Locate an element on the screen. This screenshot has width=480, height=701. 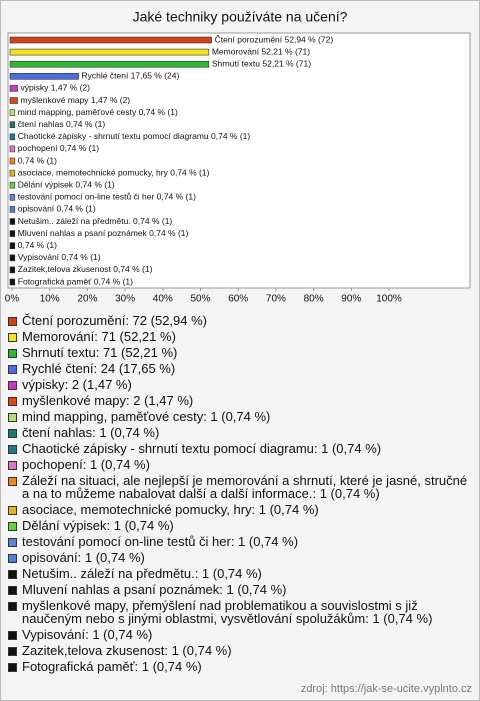
legend-label: Memorování: 71 (52,21 %) is located at coordinates (99, 336).